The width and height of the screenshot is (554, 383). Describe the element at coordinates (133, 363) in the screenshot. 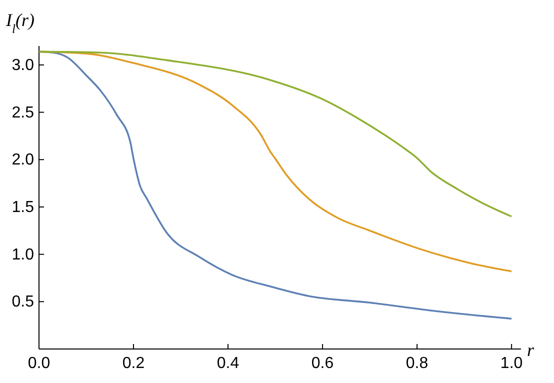

I see `x-tick-label: 0.2` at that location.